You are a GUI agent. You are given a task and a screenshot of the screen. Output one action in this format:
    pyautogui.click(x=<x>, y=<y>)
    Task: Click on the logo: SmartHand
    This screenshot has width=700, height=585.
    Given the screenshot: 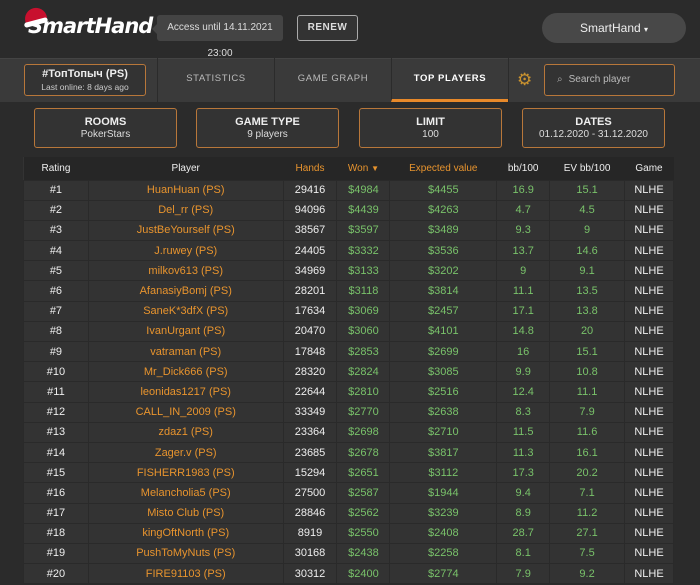 What is the action you would take?
    pyautogui.click(x=87, y=24)
    